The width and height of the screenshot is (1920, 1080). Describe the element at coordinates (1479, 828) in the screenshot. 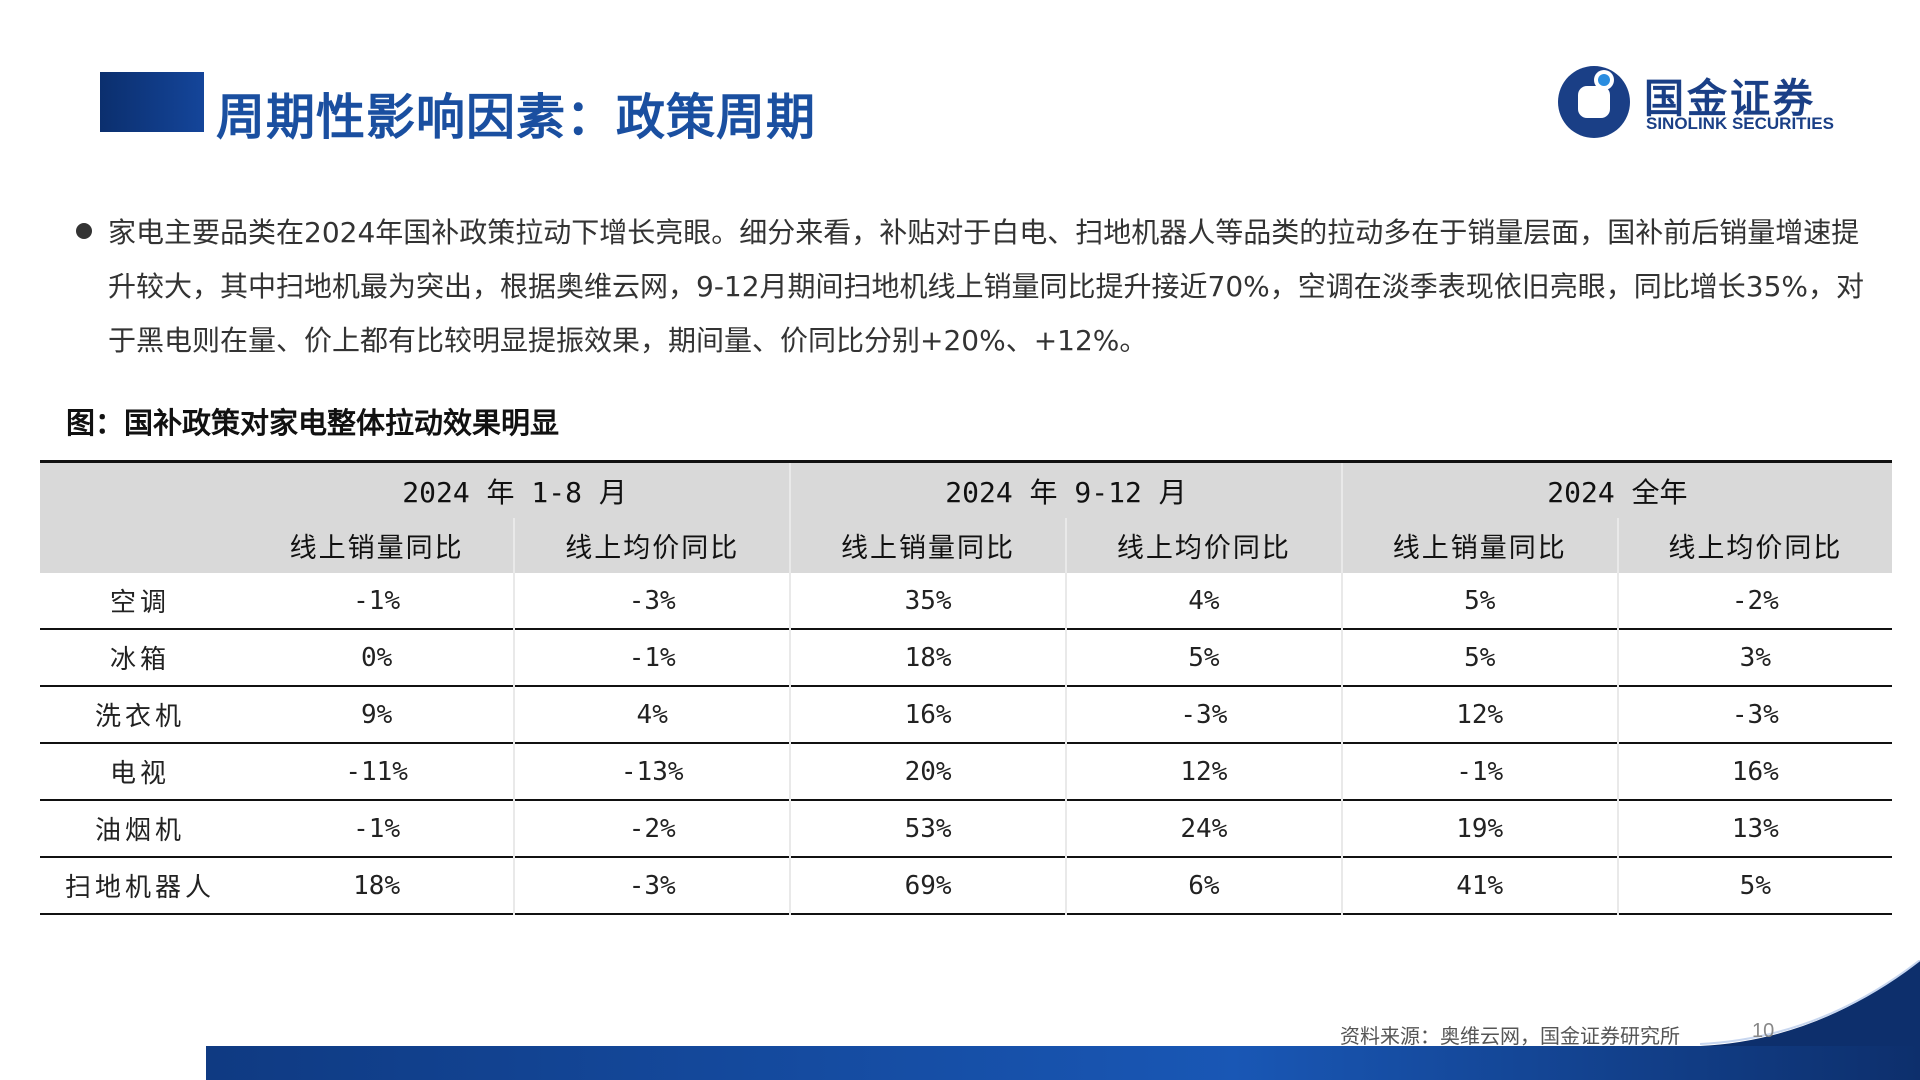

I see `table-cell: 19%` at that location.